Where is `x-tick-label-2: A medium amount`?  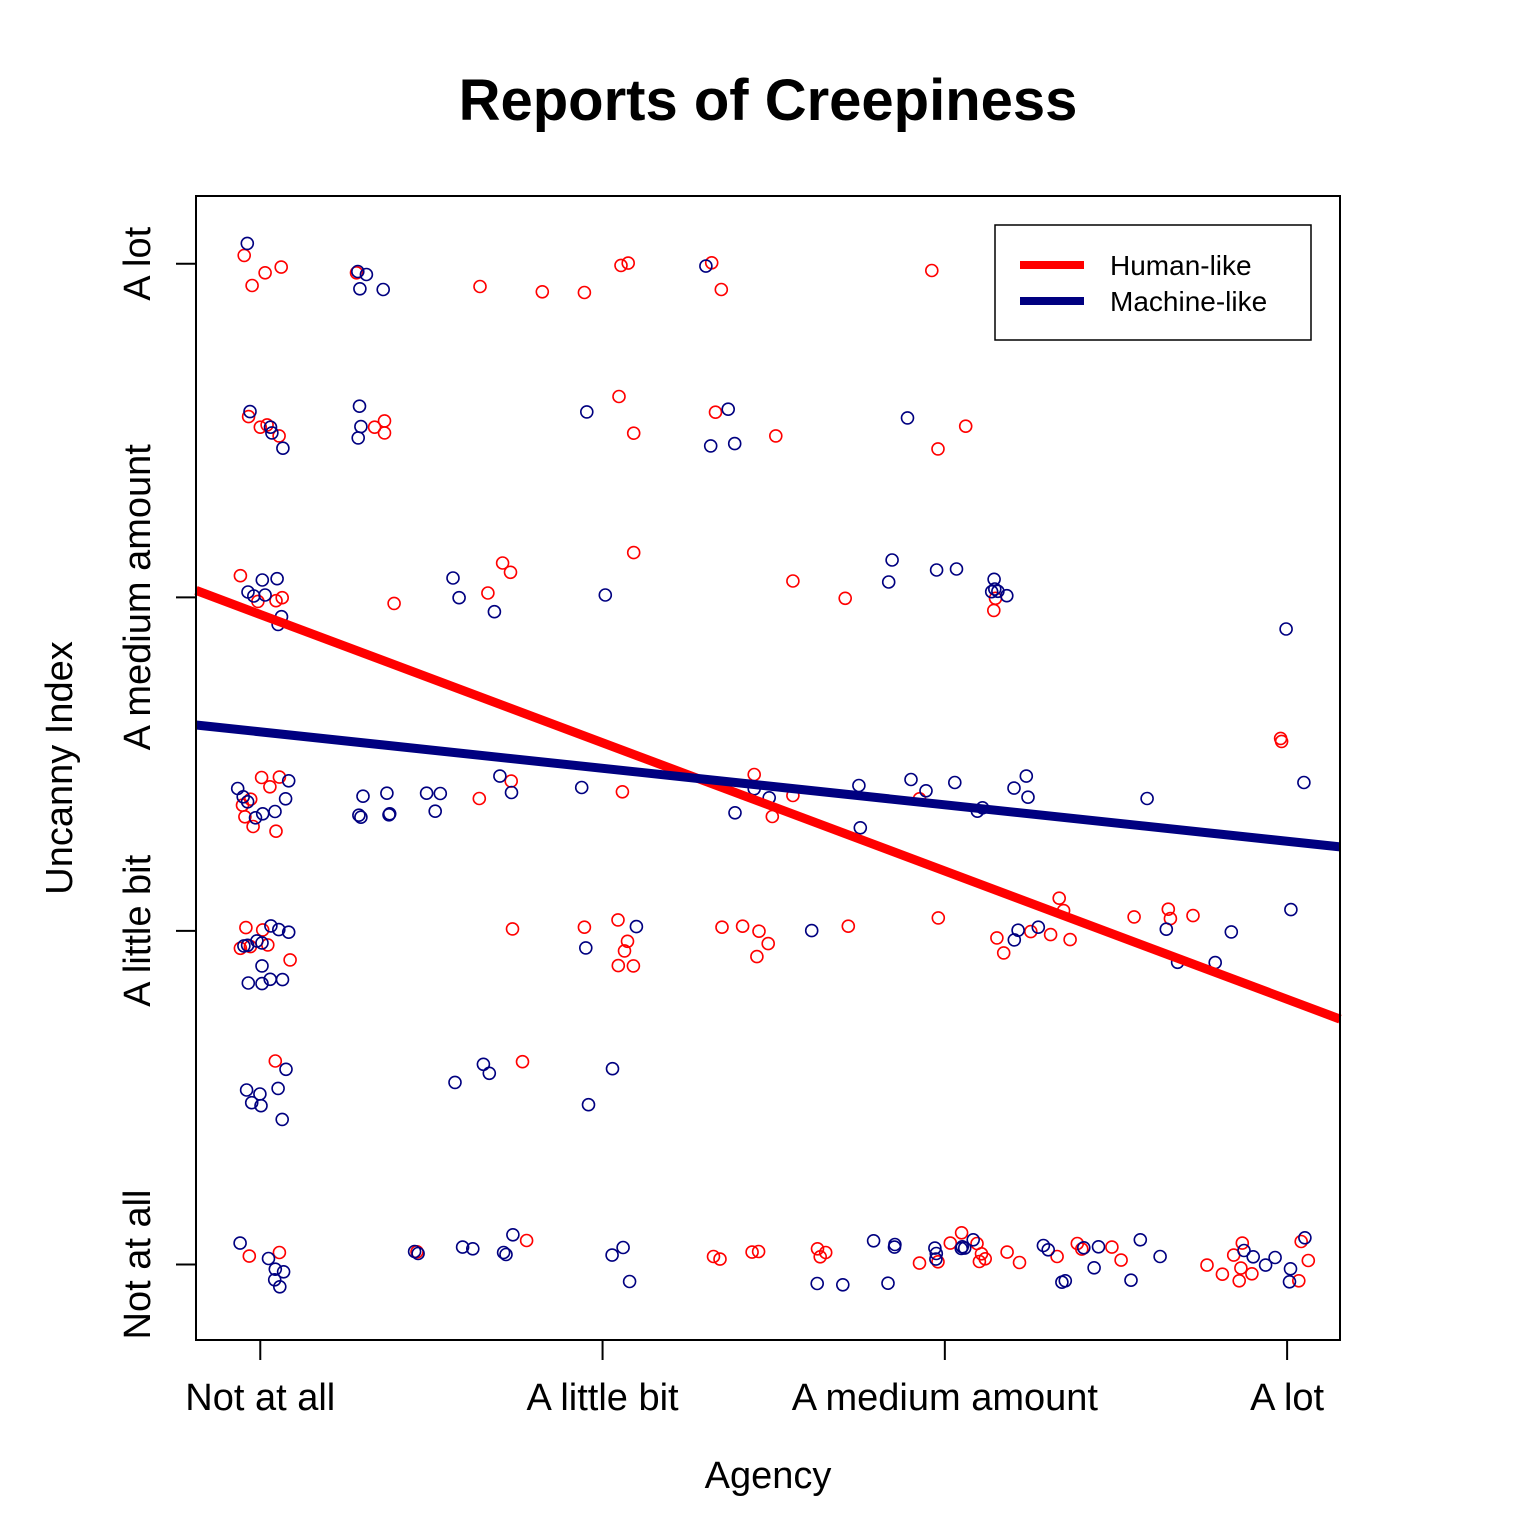 x-tick-label-2: A medium amount is located at coordinates (945, 1398).